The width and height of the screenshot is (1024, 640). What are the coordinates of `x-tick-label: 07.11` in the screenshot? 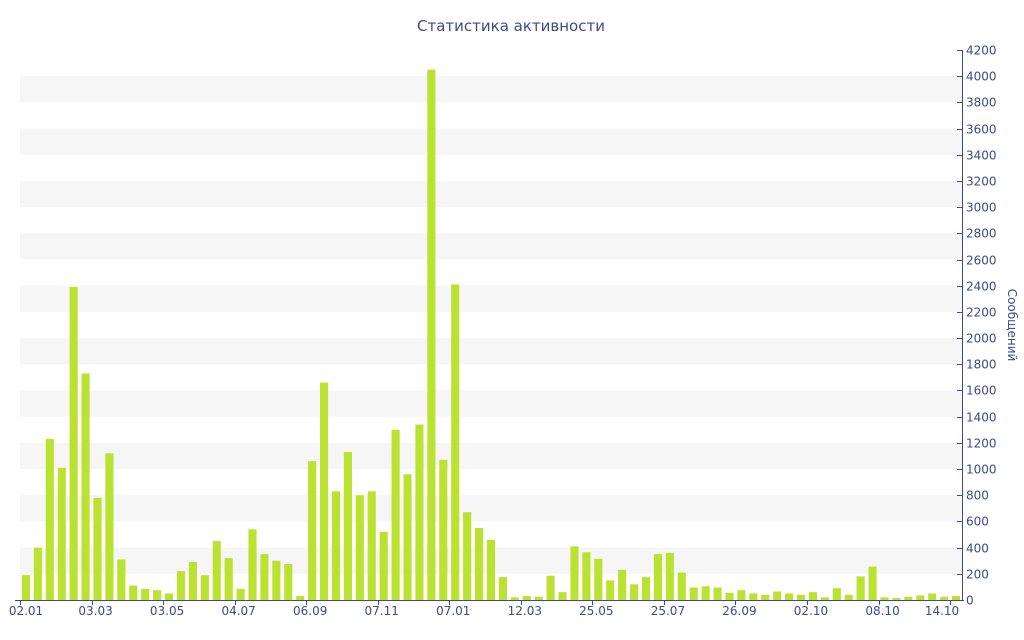 It's located at (382, 611).